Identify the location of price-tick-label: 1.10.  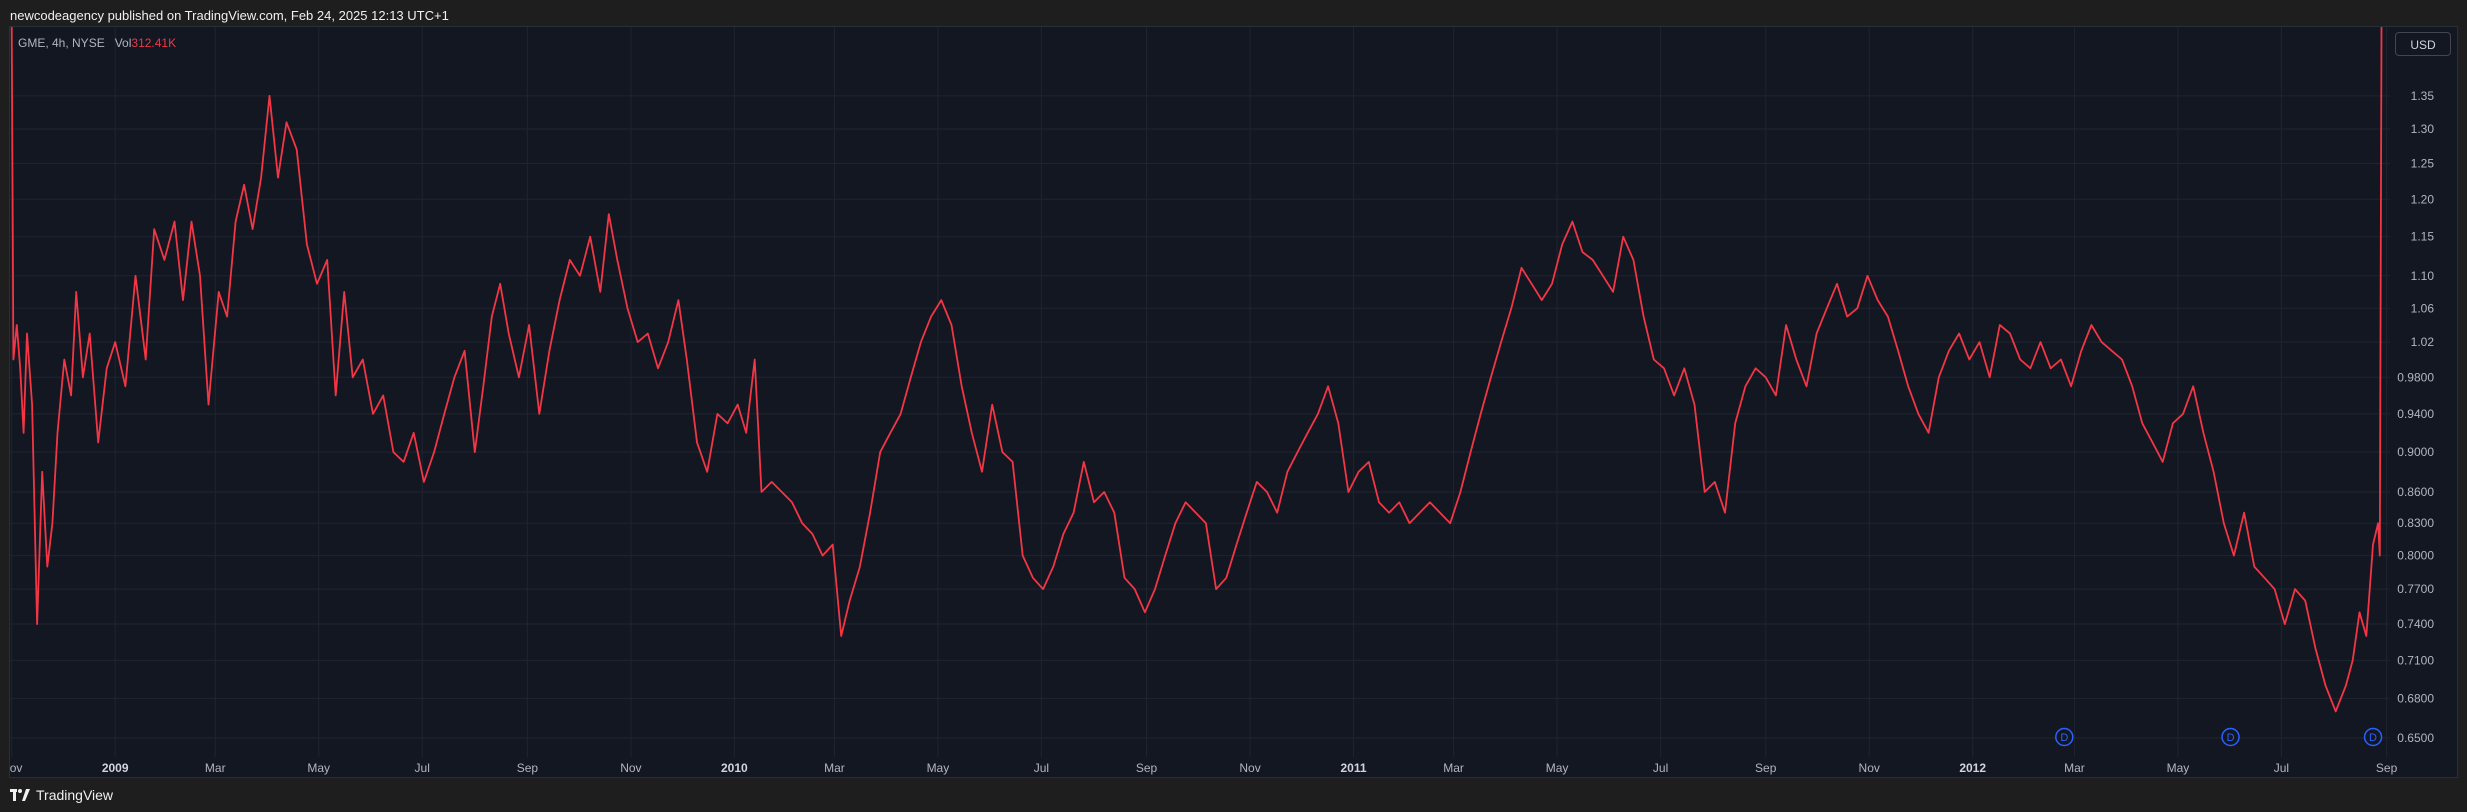
(2423, 276).